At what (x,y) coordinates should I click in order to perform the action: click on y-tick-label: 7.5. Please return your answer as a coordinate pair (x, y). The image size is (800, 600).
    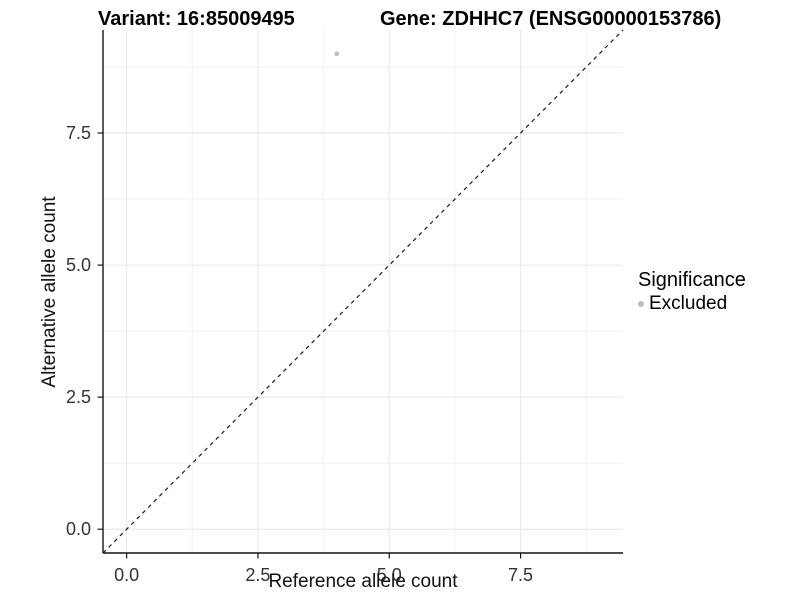
    Looking at the image, I should click on (78, 133).